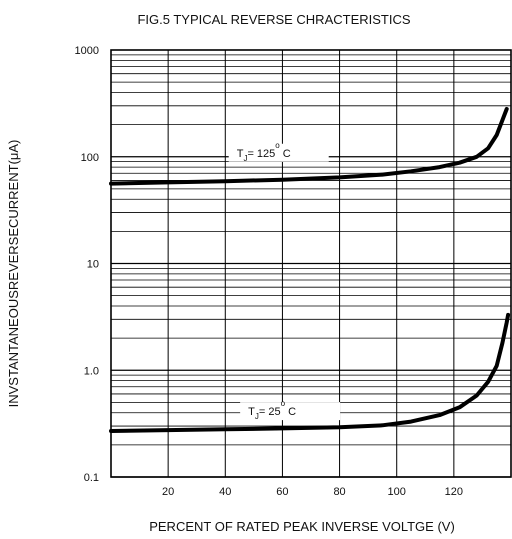 This screenshot has width=512, height=539. I want to click on series-label-text-2: TJ= 25o C, so click(272, 410).